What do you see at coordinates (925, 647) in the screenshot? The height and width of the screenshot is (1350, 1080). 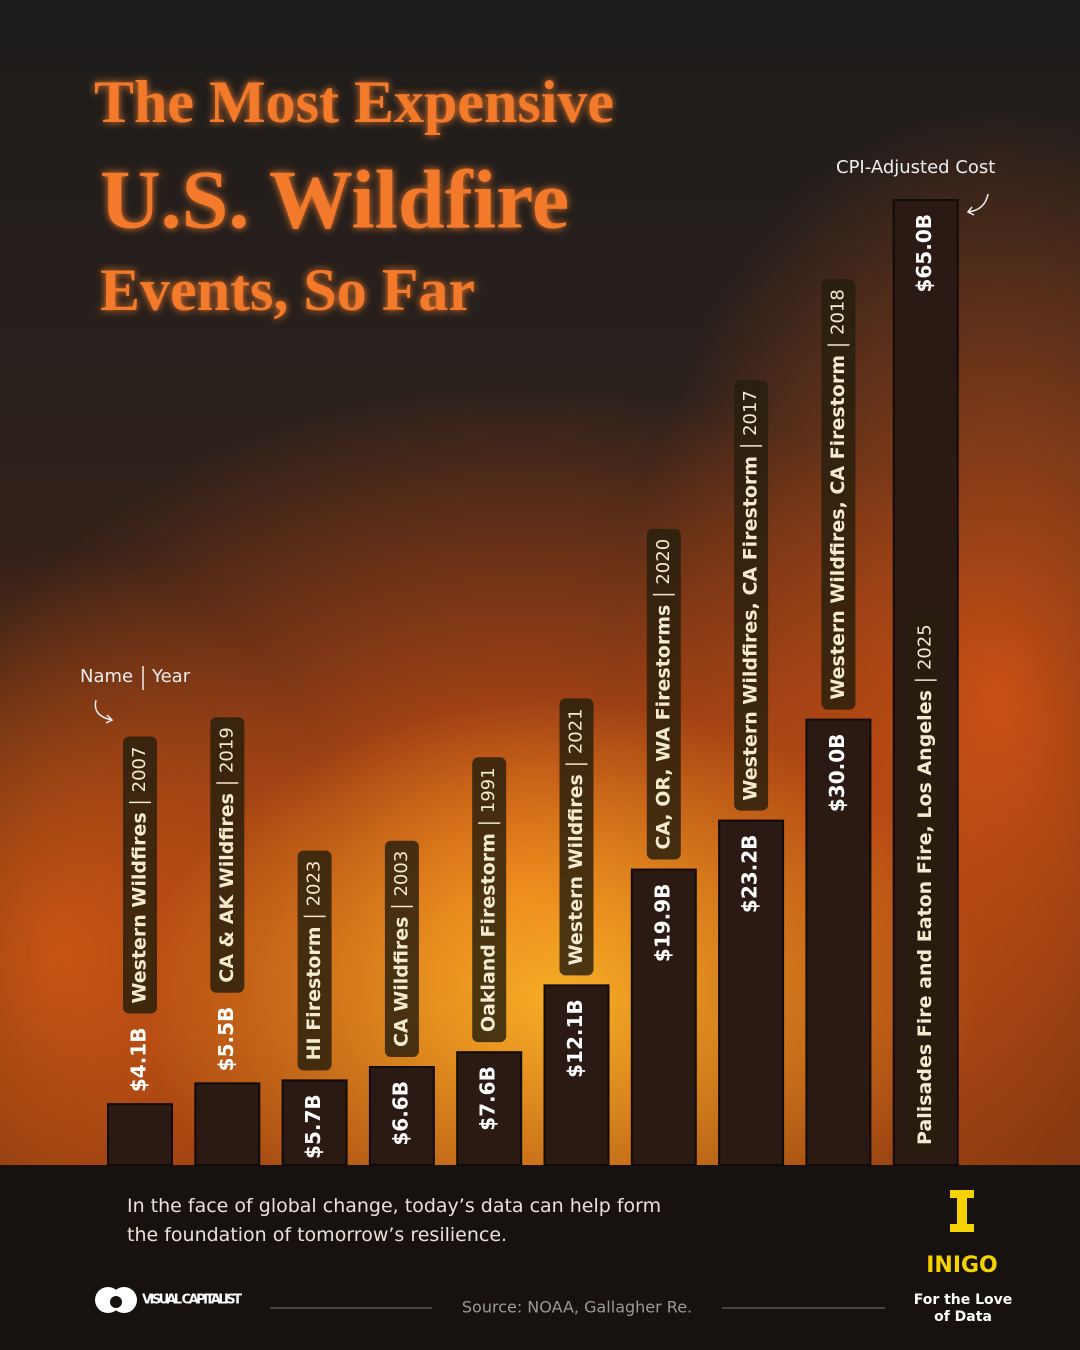 I see `year-label: 2025` at bounding box center [925, 647].